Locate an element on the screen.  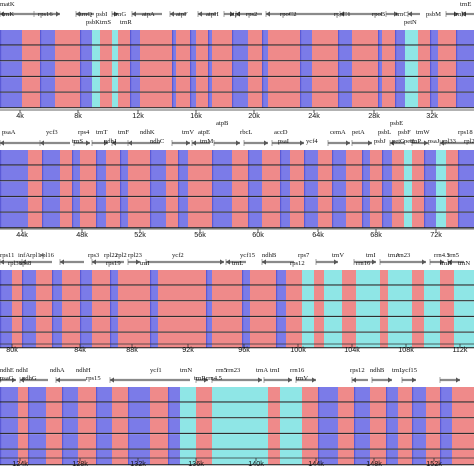
gene-label: rrn5 is located at coordinates (222, 370).